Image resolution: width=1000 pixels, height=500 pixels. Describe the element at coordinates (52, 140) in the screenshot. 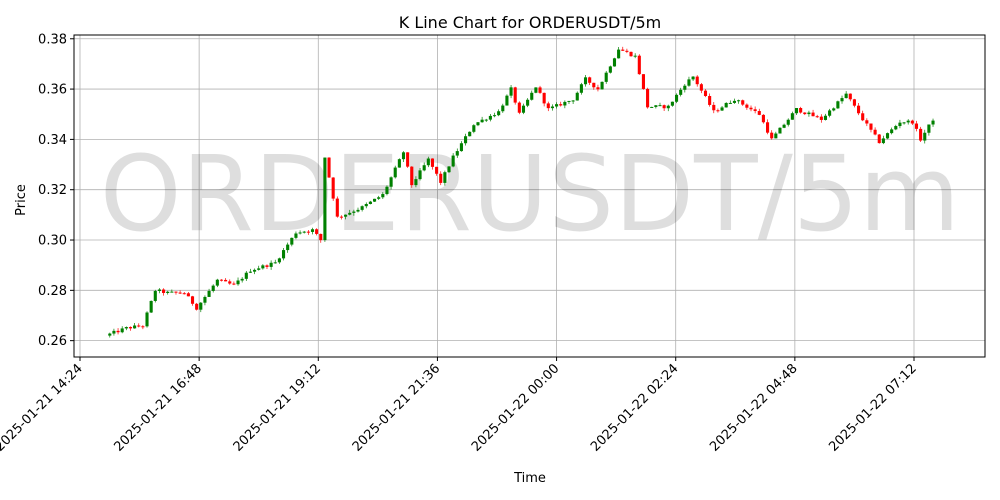

I see `y-tick-label: 0.34` at that location.